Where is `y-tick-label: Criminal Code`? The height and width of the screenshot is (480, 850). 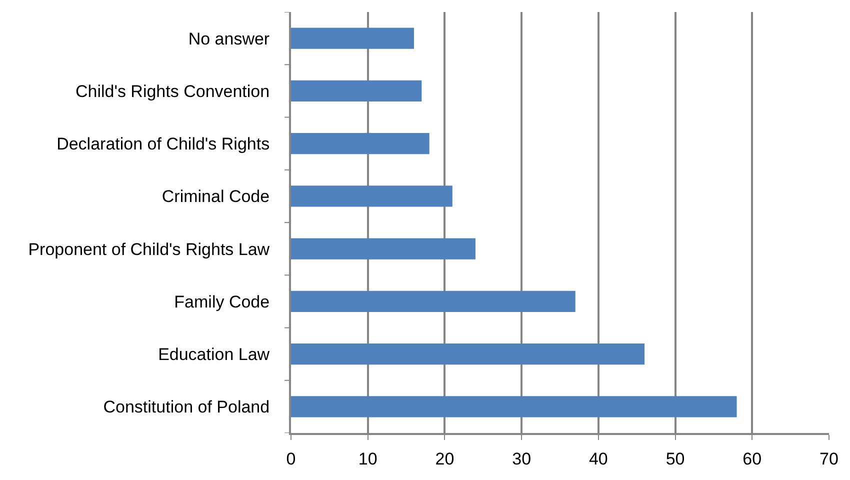 y-tick-label: Criminal Code is located at coordinates (216, 196).